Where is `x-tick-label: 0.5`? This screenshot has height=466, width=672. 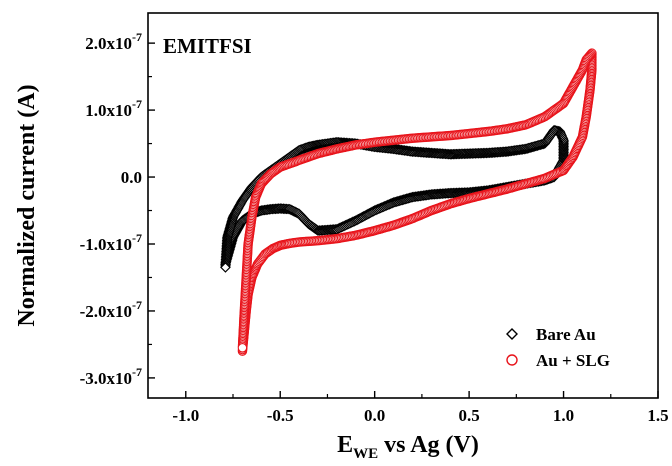
x-tick-label: 0.5 is located at coordinates (468, 415).